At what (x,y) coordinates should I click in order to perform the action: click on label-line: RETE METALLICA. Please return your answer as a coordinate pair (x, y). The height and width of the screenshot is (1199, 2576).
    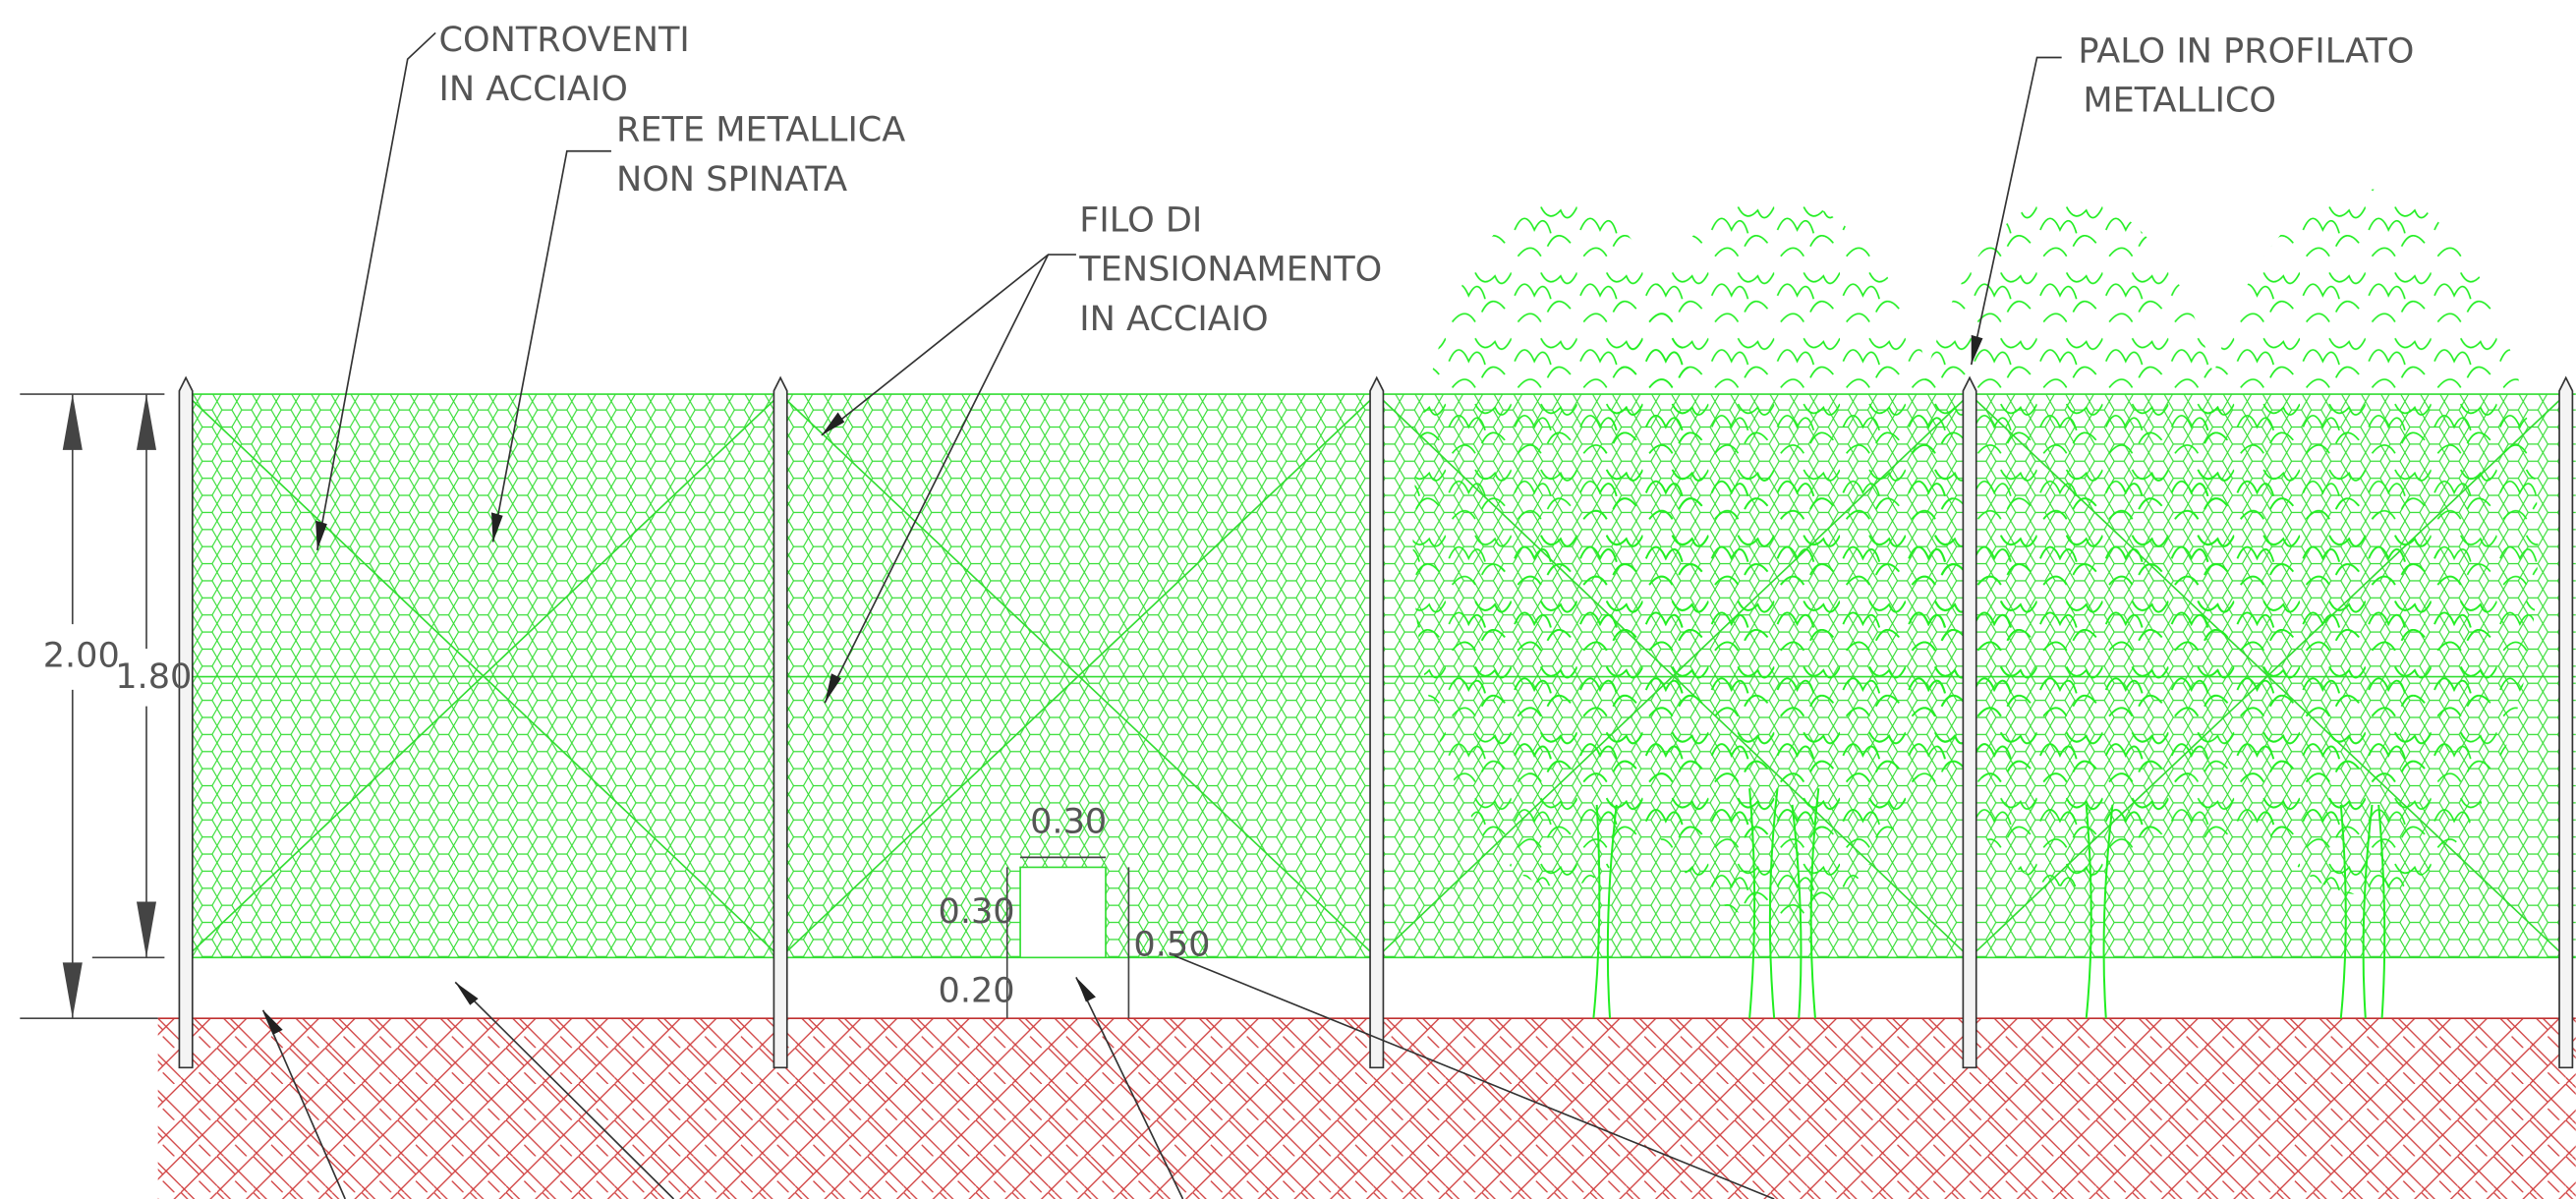
    Looking at the image, I should click on (760, 130).